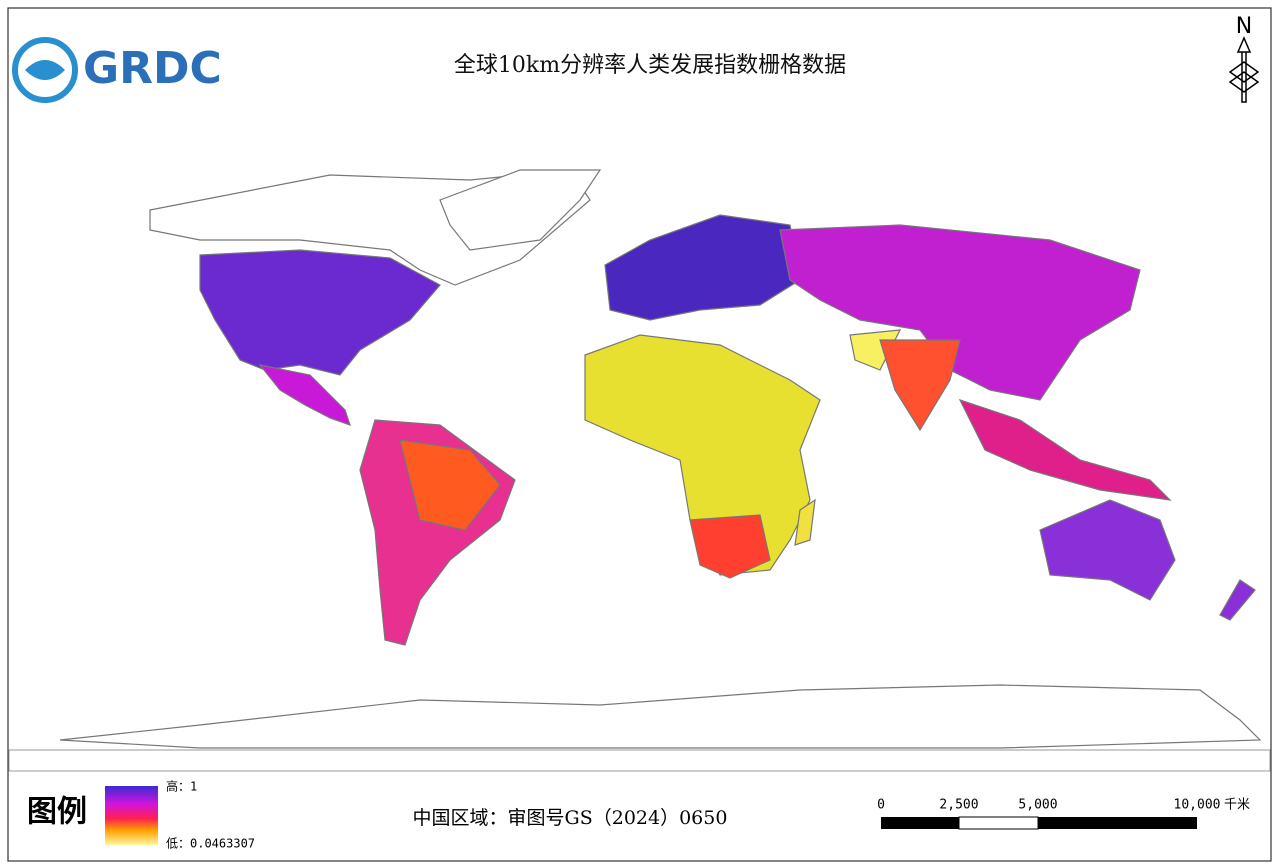  What do you see at coordinates (958, 805) in the screenshot?
I see `scale-label: 2,500` at bounding box center [958, 805].